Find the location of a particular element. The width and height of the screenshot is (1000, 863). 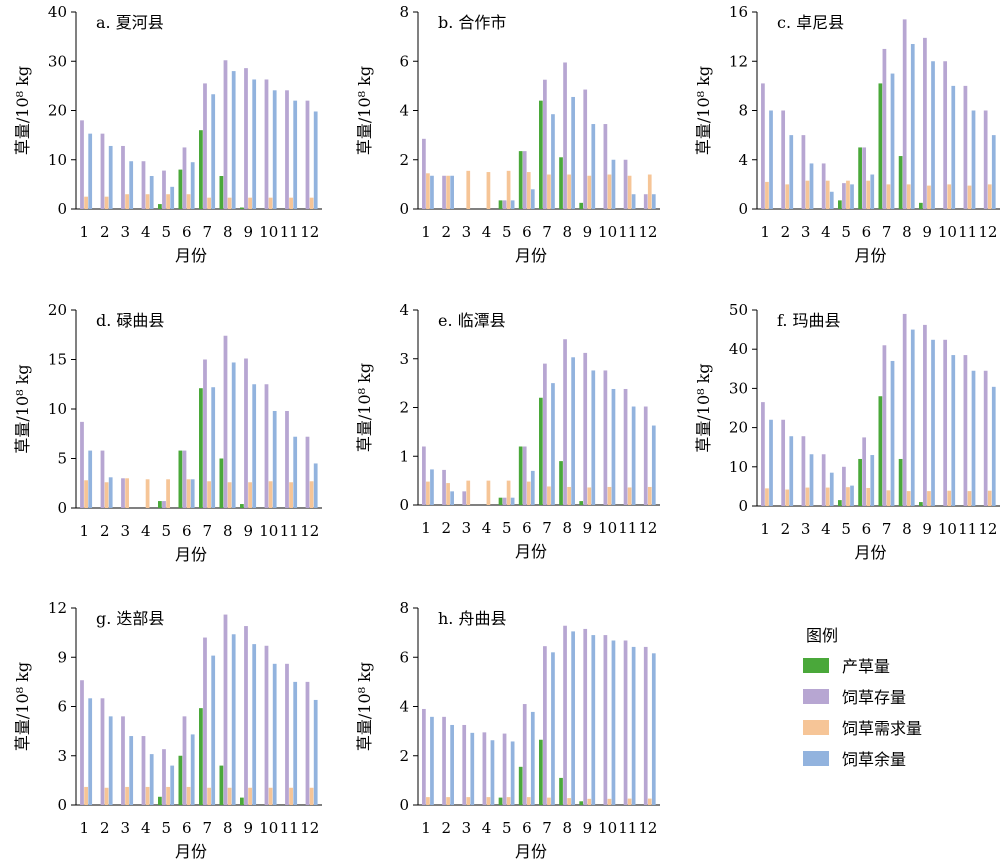

legend-label-storage: 饲草存量 is located at coordinates (874, 697).